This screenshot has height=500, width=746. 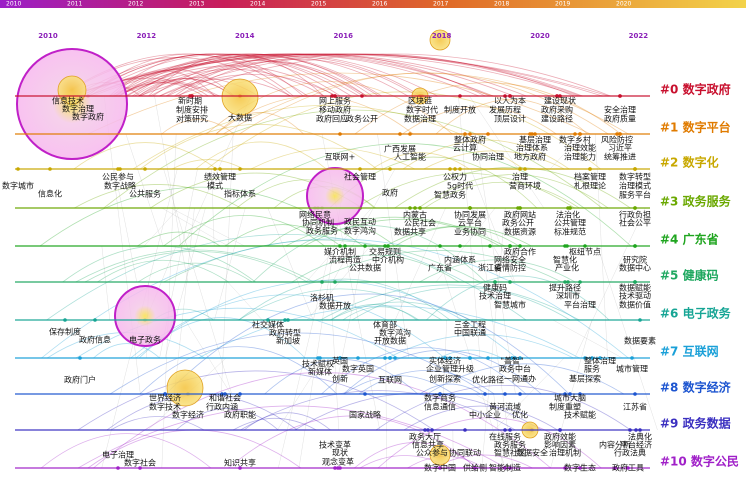 I want to click on keyword: 行政法典, so click(x=630, y=453).